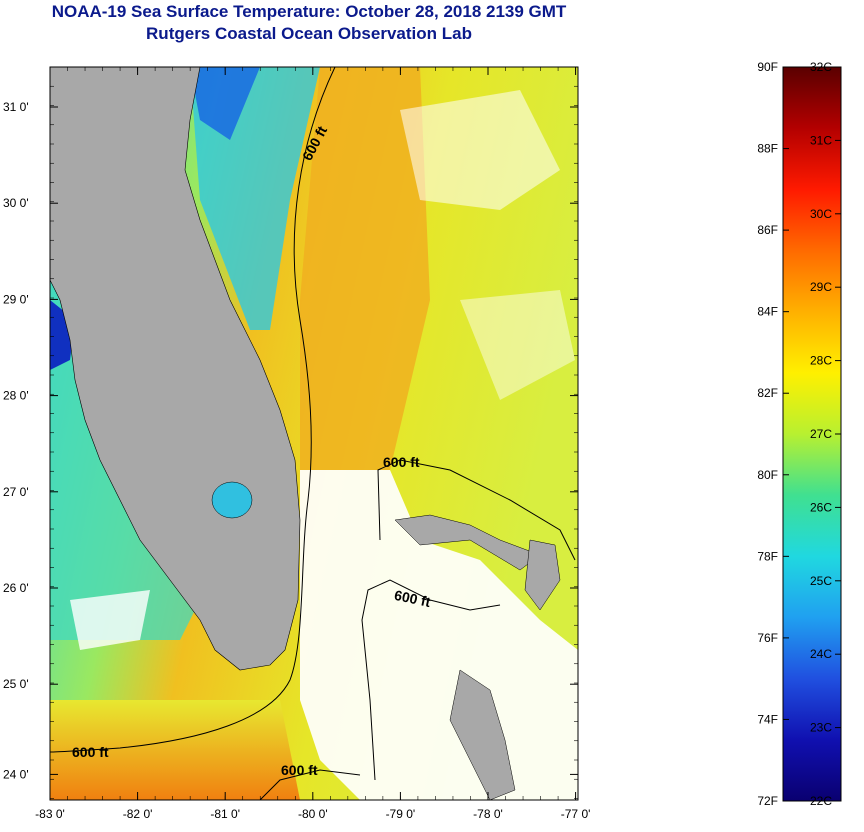  What do you see at coordinates (225, 814) in the screenshot?
I see `longitude-tick-label: -81 0'` at bounding box center [225, 814].